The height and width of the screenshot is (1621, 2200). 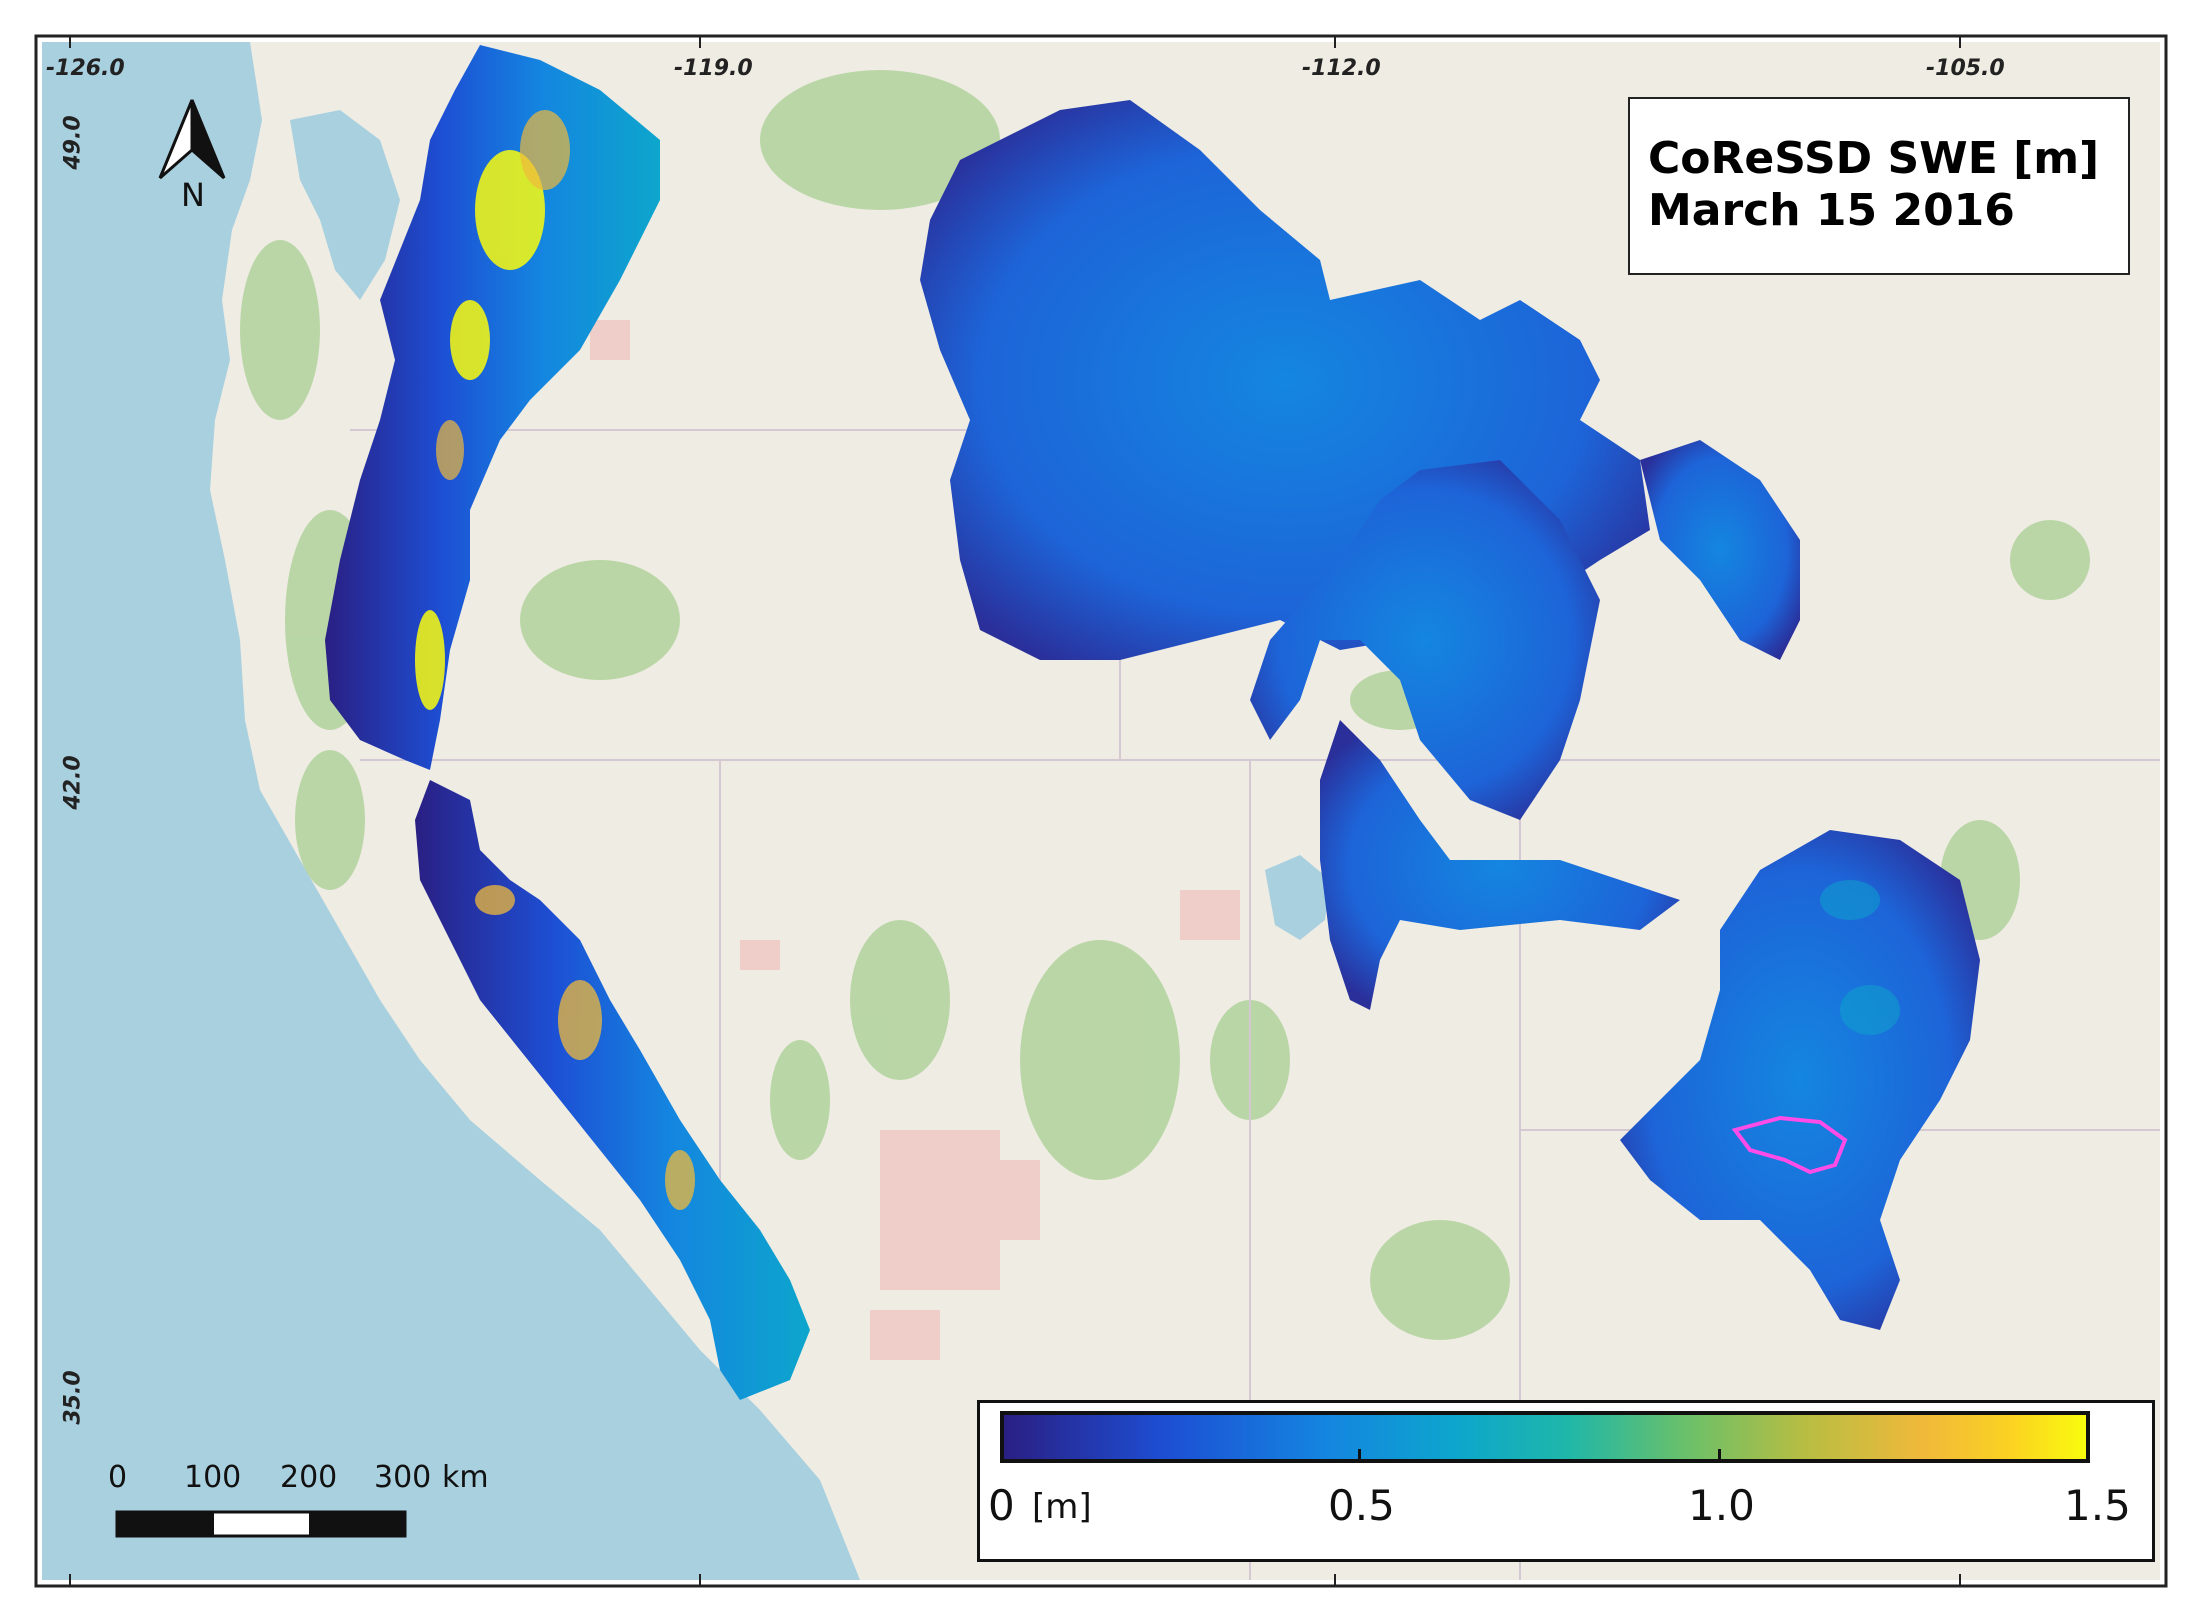 What do you see at coordinates (1965, 68) in the screenshot?
I see `longitude-label: -105.0` at bounding box center [1965, 68].